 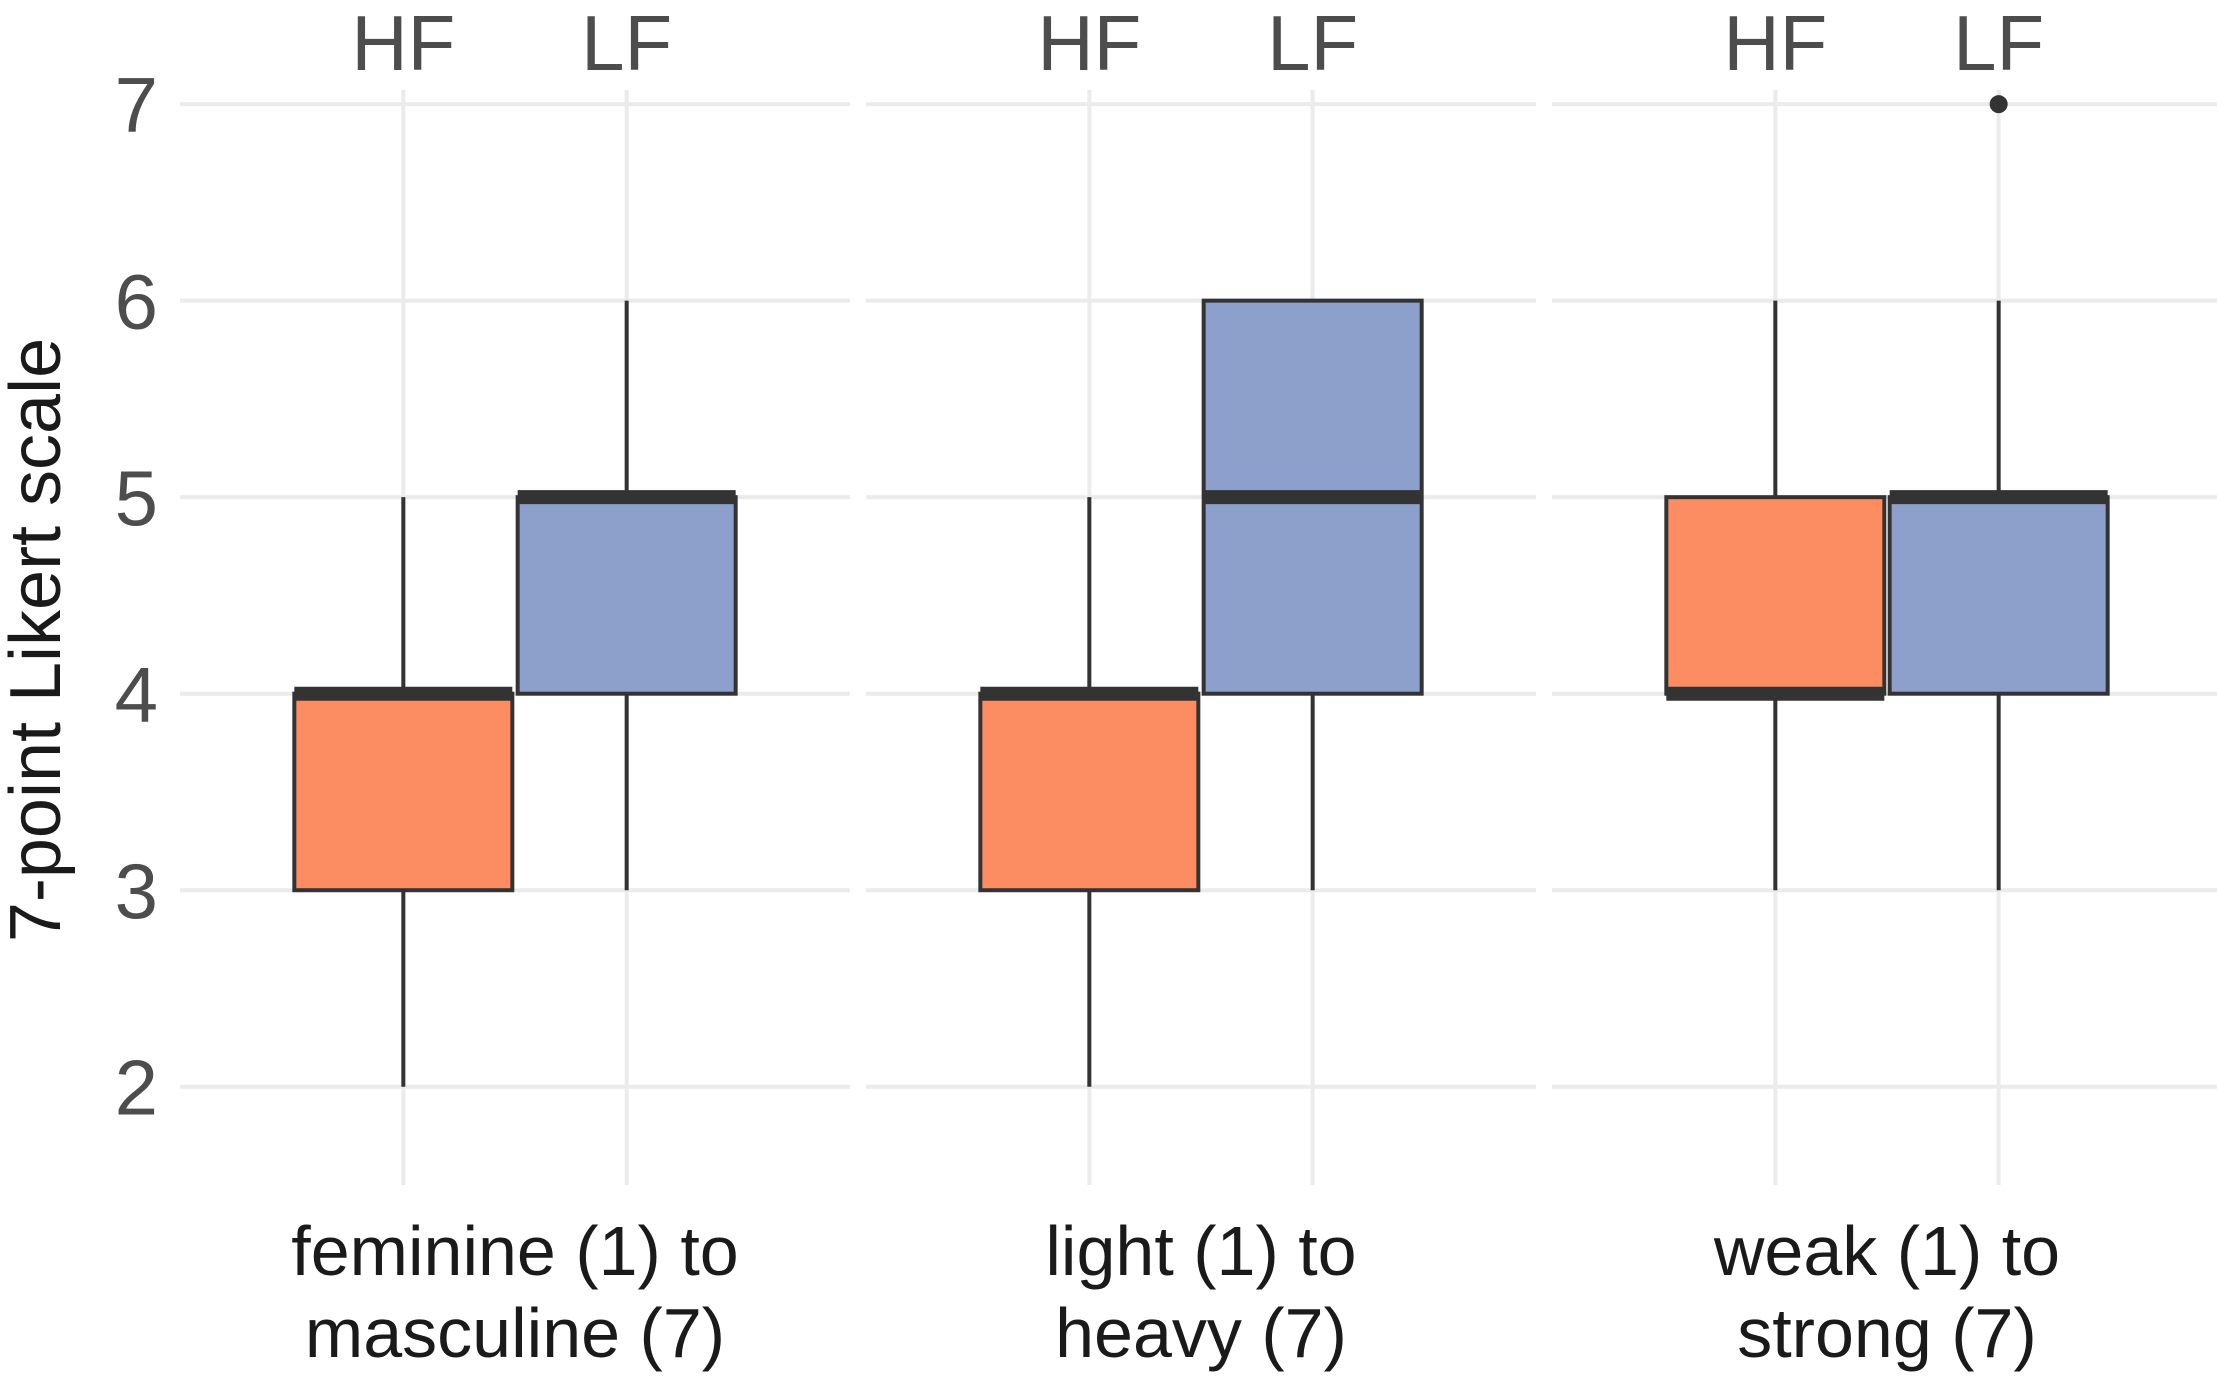 I want to click on facet-label-line-1: weak (1) to, so click(x=1886, y=1251).